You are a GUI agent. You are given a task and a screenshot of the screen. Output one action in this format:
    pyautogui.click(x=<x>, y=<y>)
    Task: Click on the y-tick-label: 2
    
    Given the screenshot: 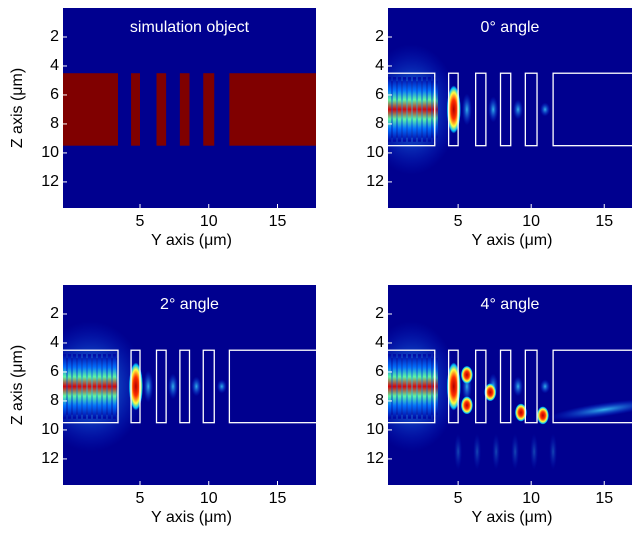 What is the action you would take?
    pyautogui.click(x=54, y=313)
    